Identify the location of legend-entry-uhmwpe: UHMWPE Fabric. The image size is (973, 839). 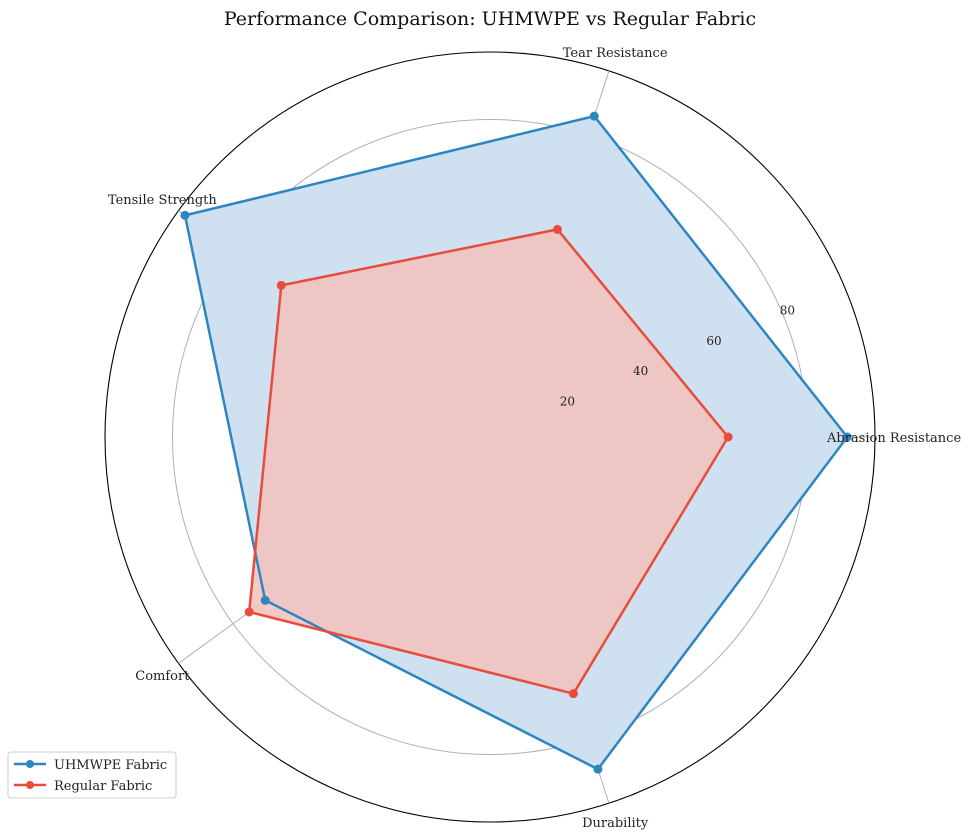
(110, 765).